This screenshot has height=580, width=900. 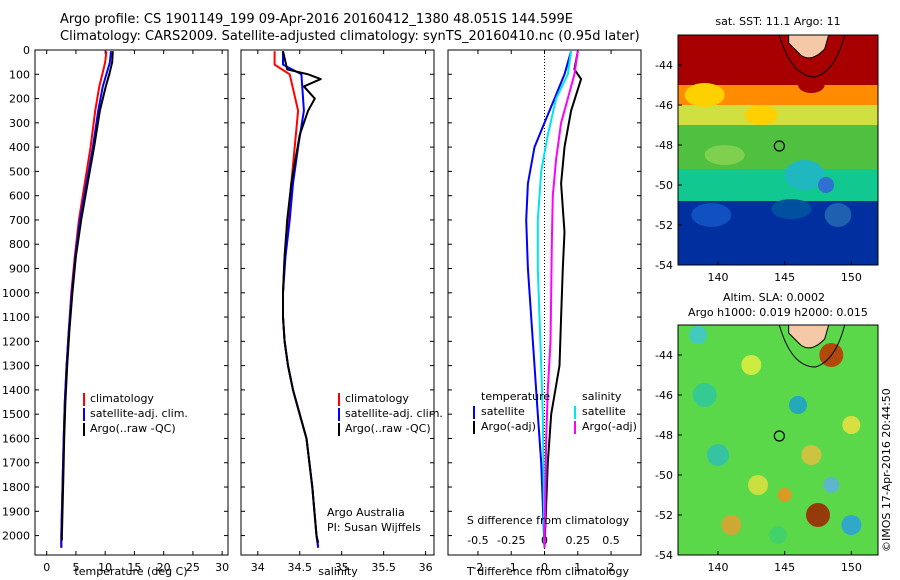 I want to click on map-y-tick-label: -44, so click(x=664, y=65).